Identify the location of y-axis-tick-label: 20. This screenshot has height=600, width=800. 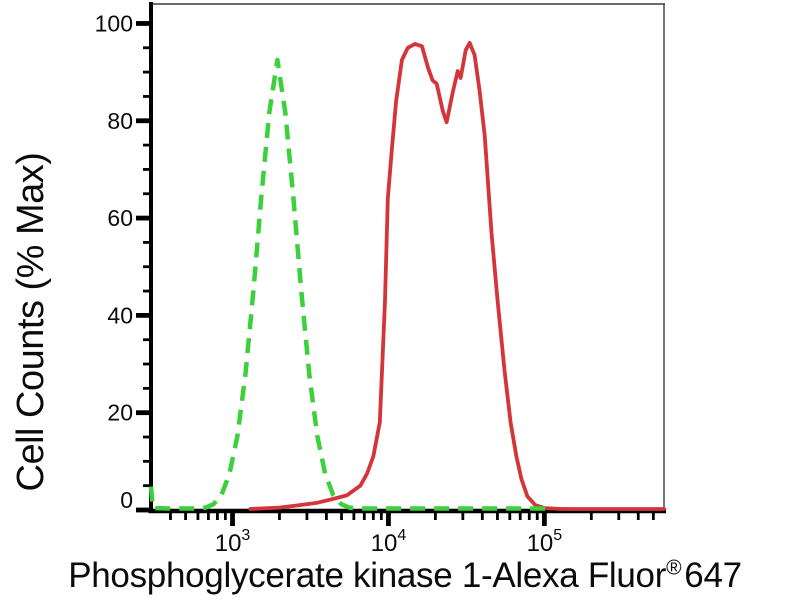
(120, 413).